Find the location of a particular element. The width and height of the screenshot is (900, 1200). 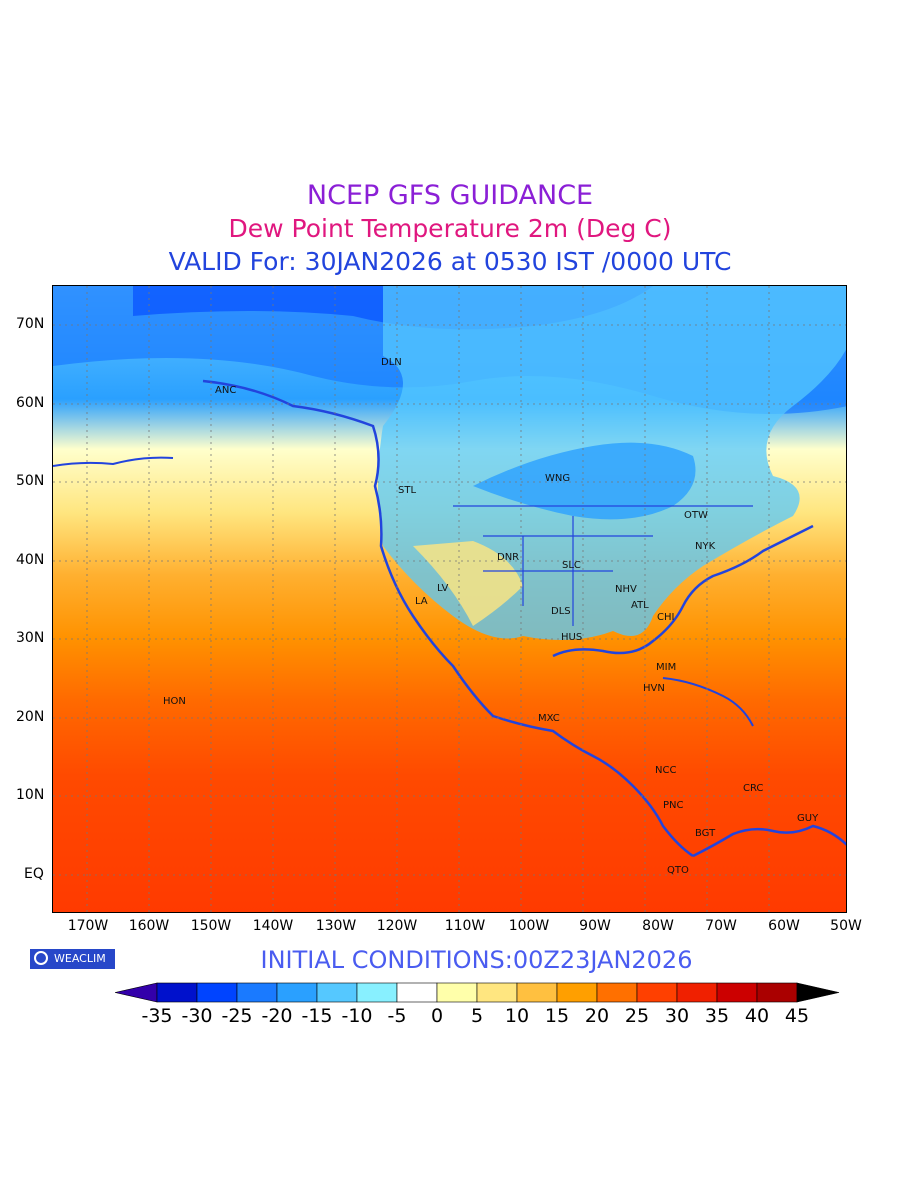

state-borders is located at coordinates (603, 565).